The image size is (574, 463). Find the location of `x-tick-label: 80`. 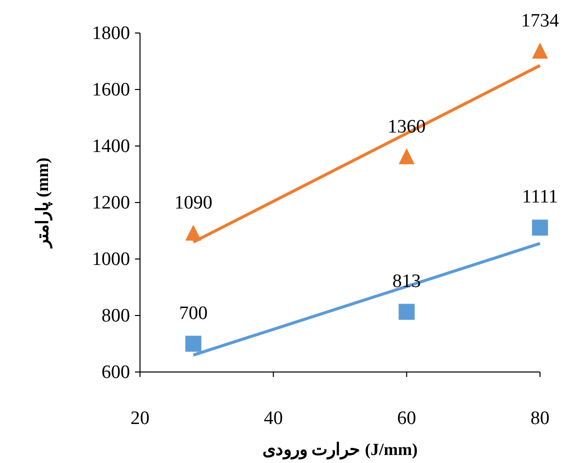

x-tick-label: 80 is located at coordinates (540, 418).